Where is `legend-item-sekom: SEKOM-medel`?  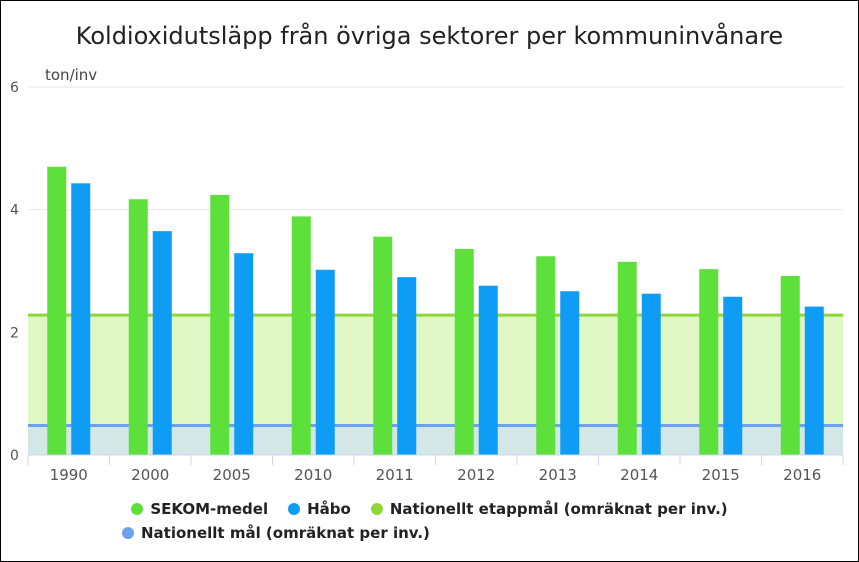 legend-item-sekom: SEKOM-medel is located at coordinates (199, 509).